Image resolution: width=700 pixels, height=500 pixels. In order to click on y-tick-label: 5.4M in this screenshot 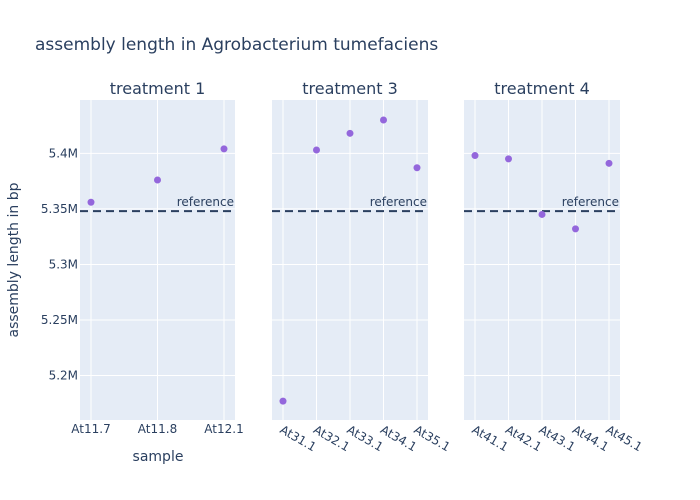, I will do `click(63, 153)`.